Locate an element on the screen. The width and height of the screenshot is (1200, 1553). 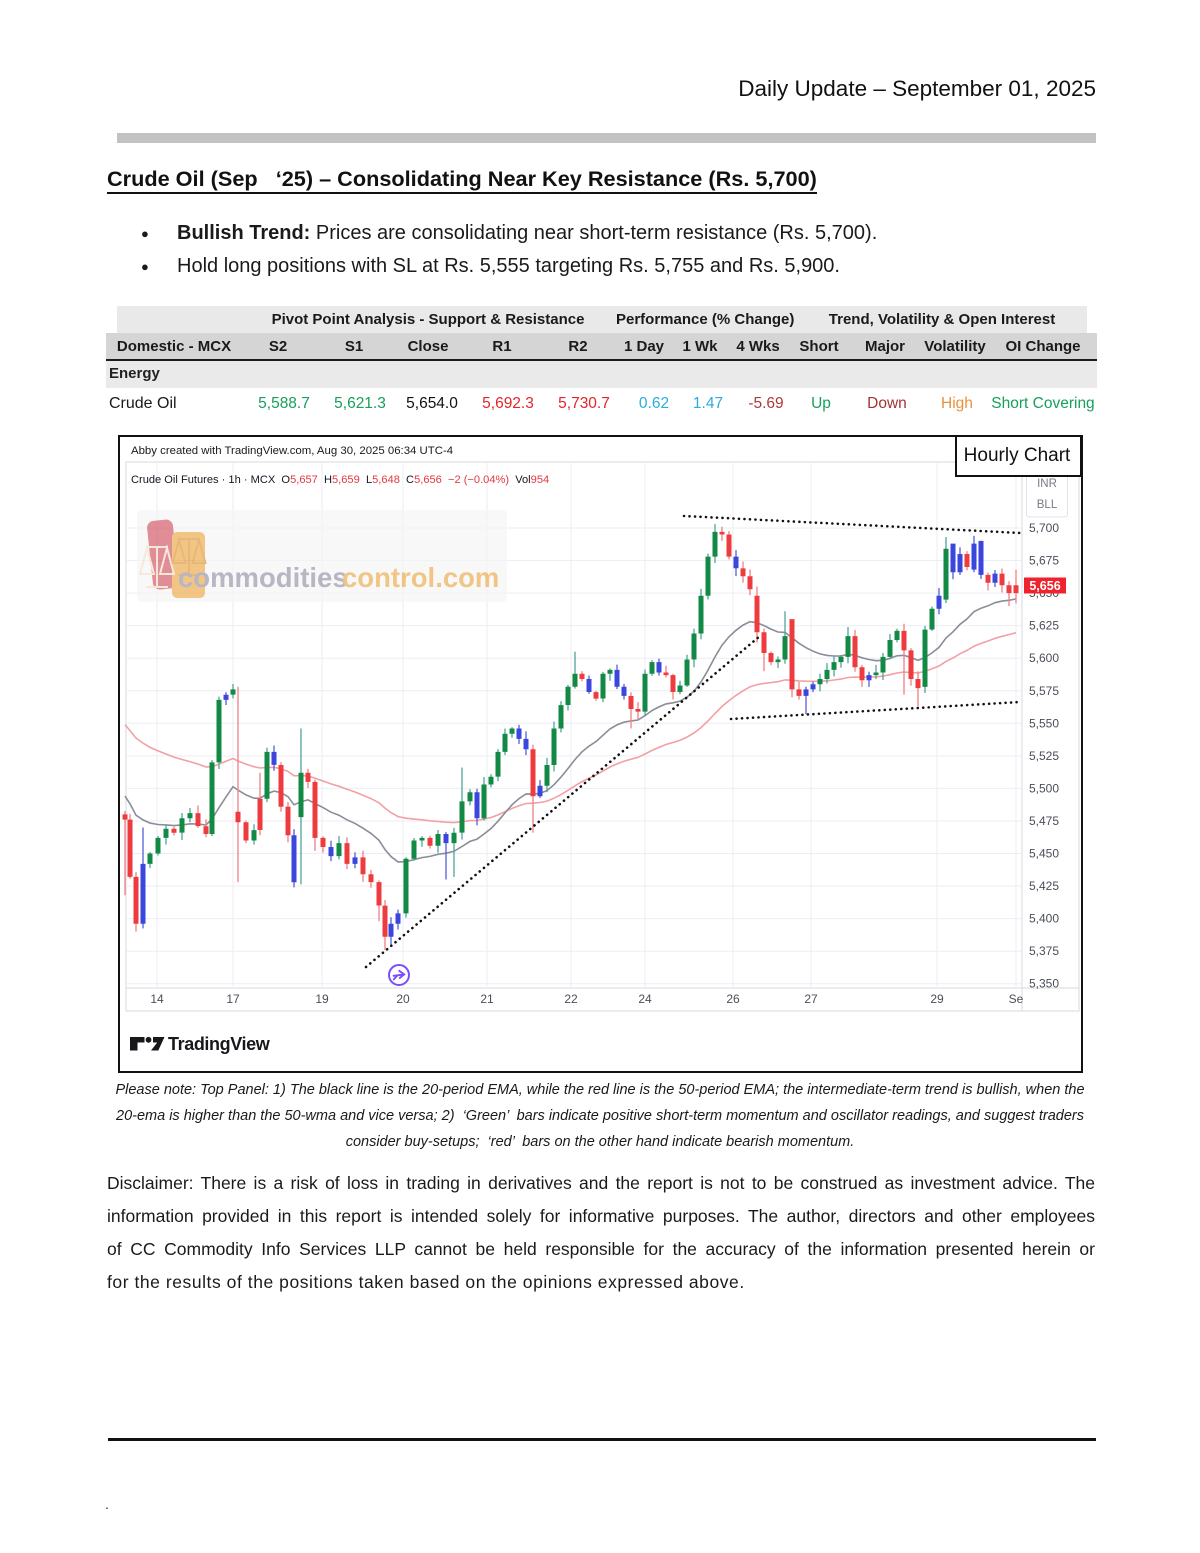
svg-text: 24 is located at coordinates (645, 999).